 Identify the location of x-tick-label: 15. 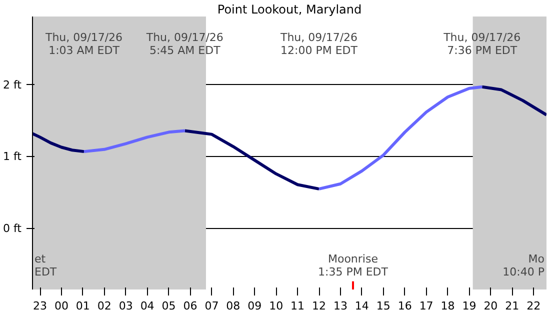
(383, 306).